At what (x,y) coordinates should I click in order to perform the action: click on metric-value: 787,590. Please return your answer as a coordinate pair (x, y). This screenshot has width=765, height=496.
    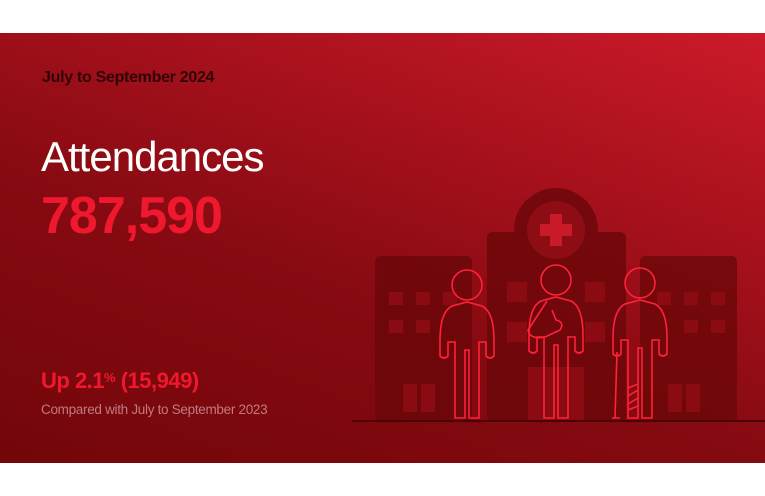
    Looking at the image, I should click on (132, 216).